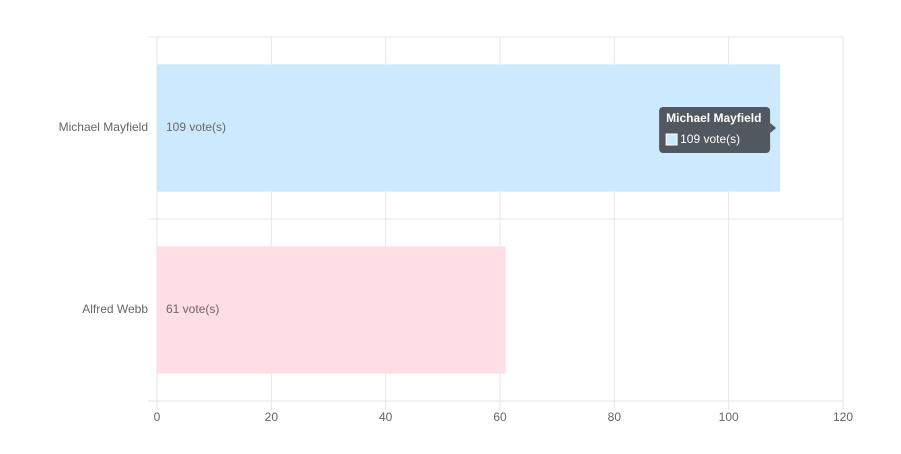 The width and height of the screenshot is (901, 454). What do you see at coordinates (715, 130) in the screenshot?
I see `tooltip-box` at bounding box center [715, 130].